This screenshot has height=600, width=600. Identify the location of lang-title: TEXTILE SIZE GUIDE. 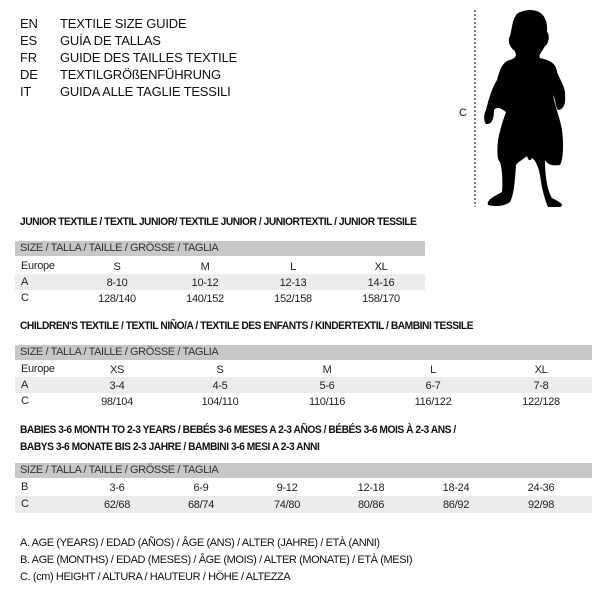
(123, 23).